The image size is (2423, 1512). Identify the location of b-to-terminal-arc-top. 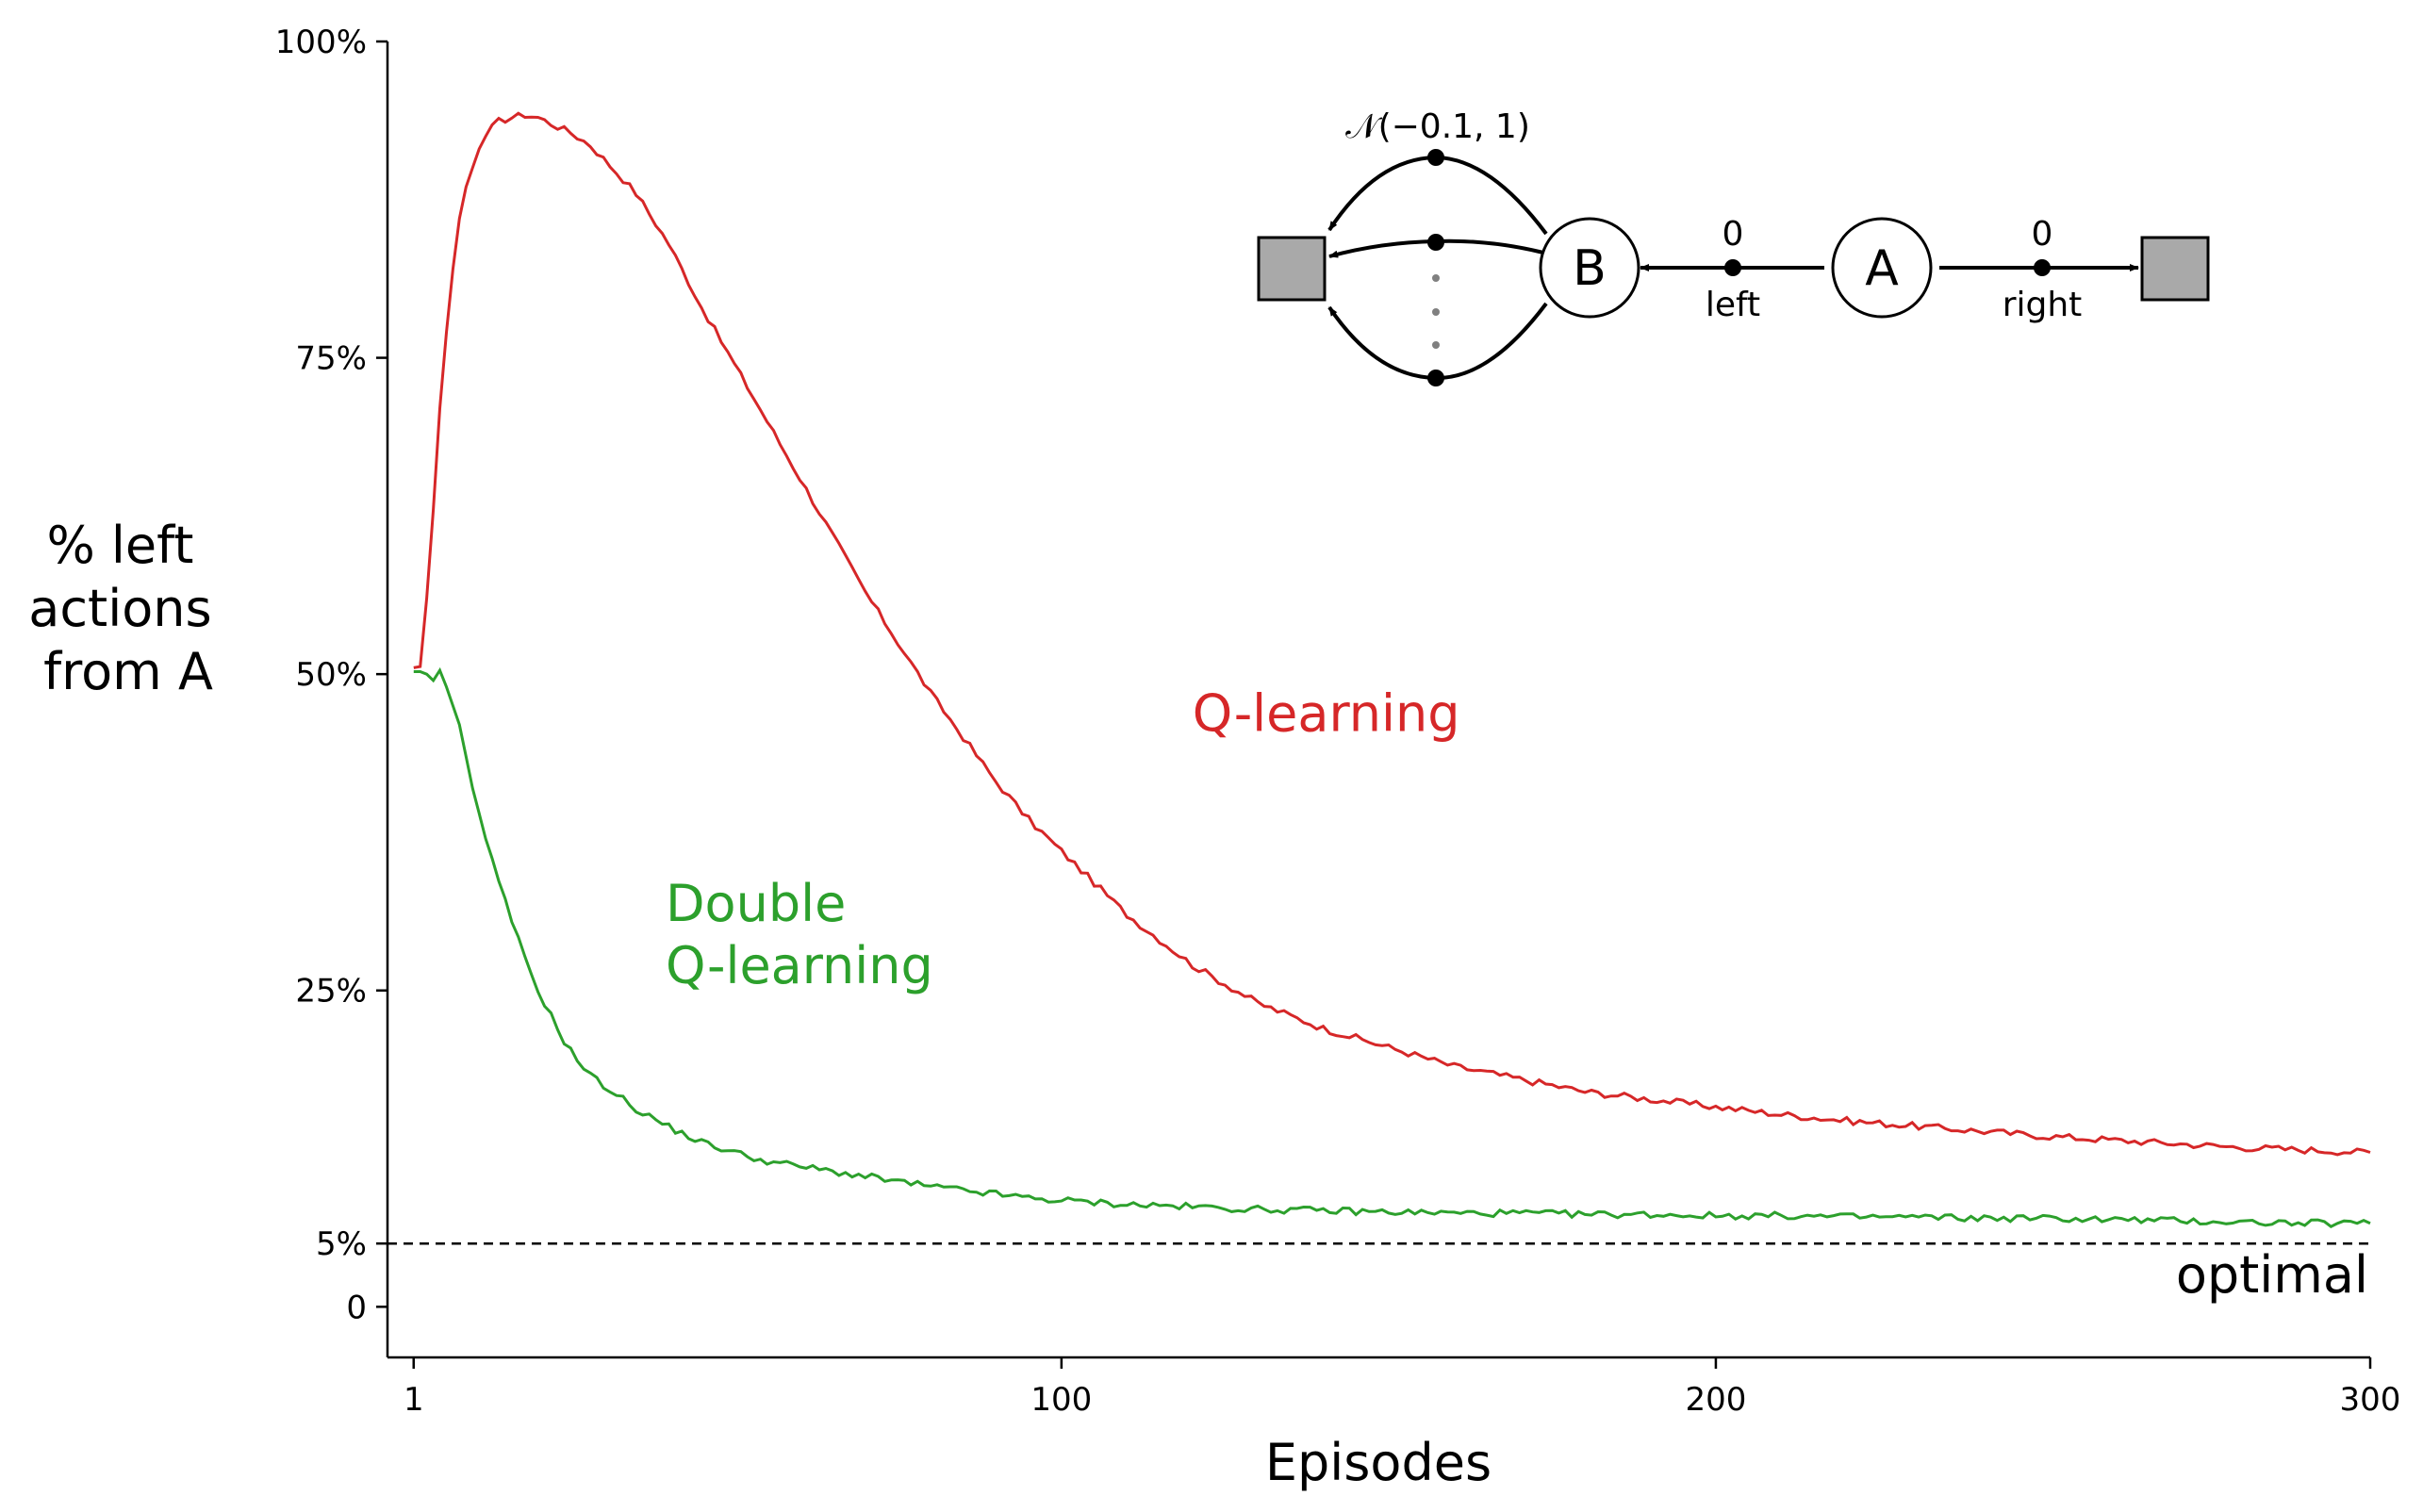
(1438, 196).